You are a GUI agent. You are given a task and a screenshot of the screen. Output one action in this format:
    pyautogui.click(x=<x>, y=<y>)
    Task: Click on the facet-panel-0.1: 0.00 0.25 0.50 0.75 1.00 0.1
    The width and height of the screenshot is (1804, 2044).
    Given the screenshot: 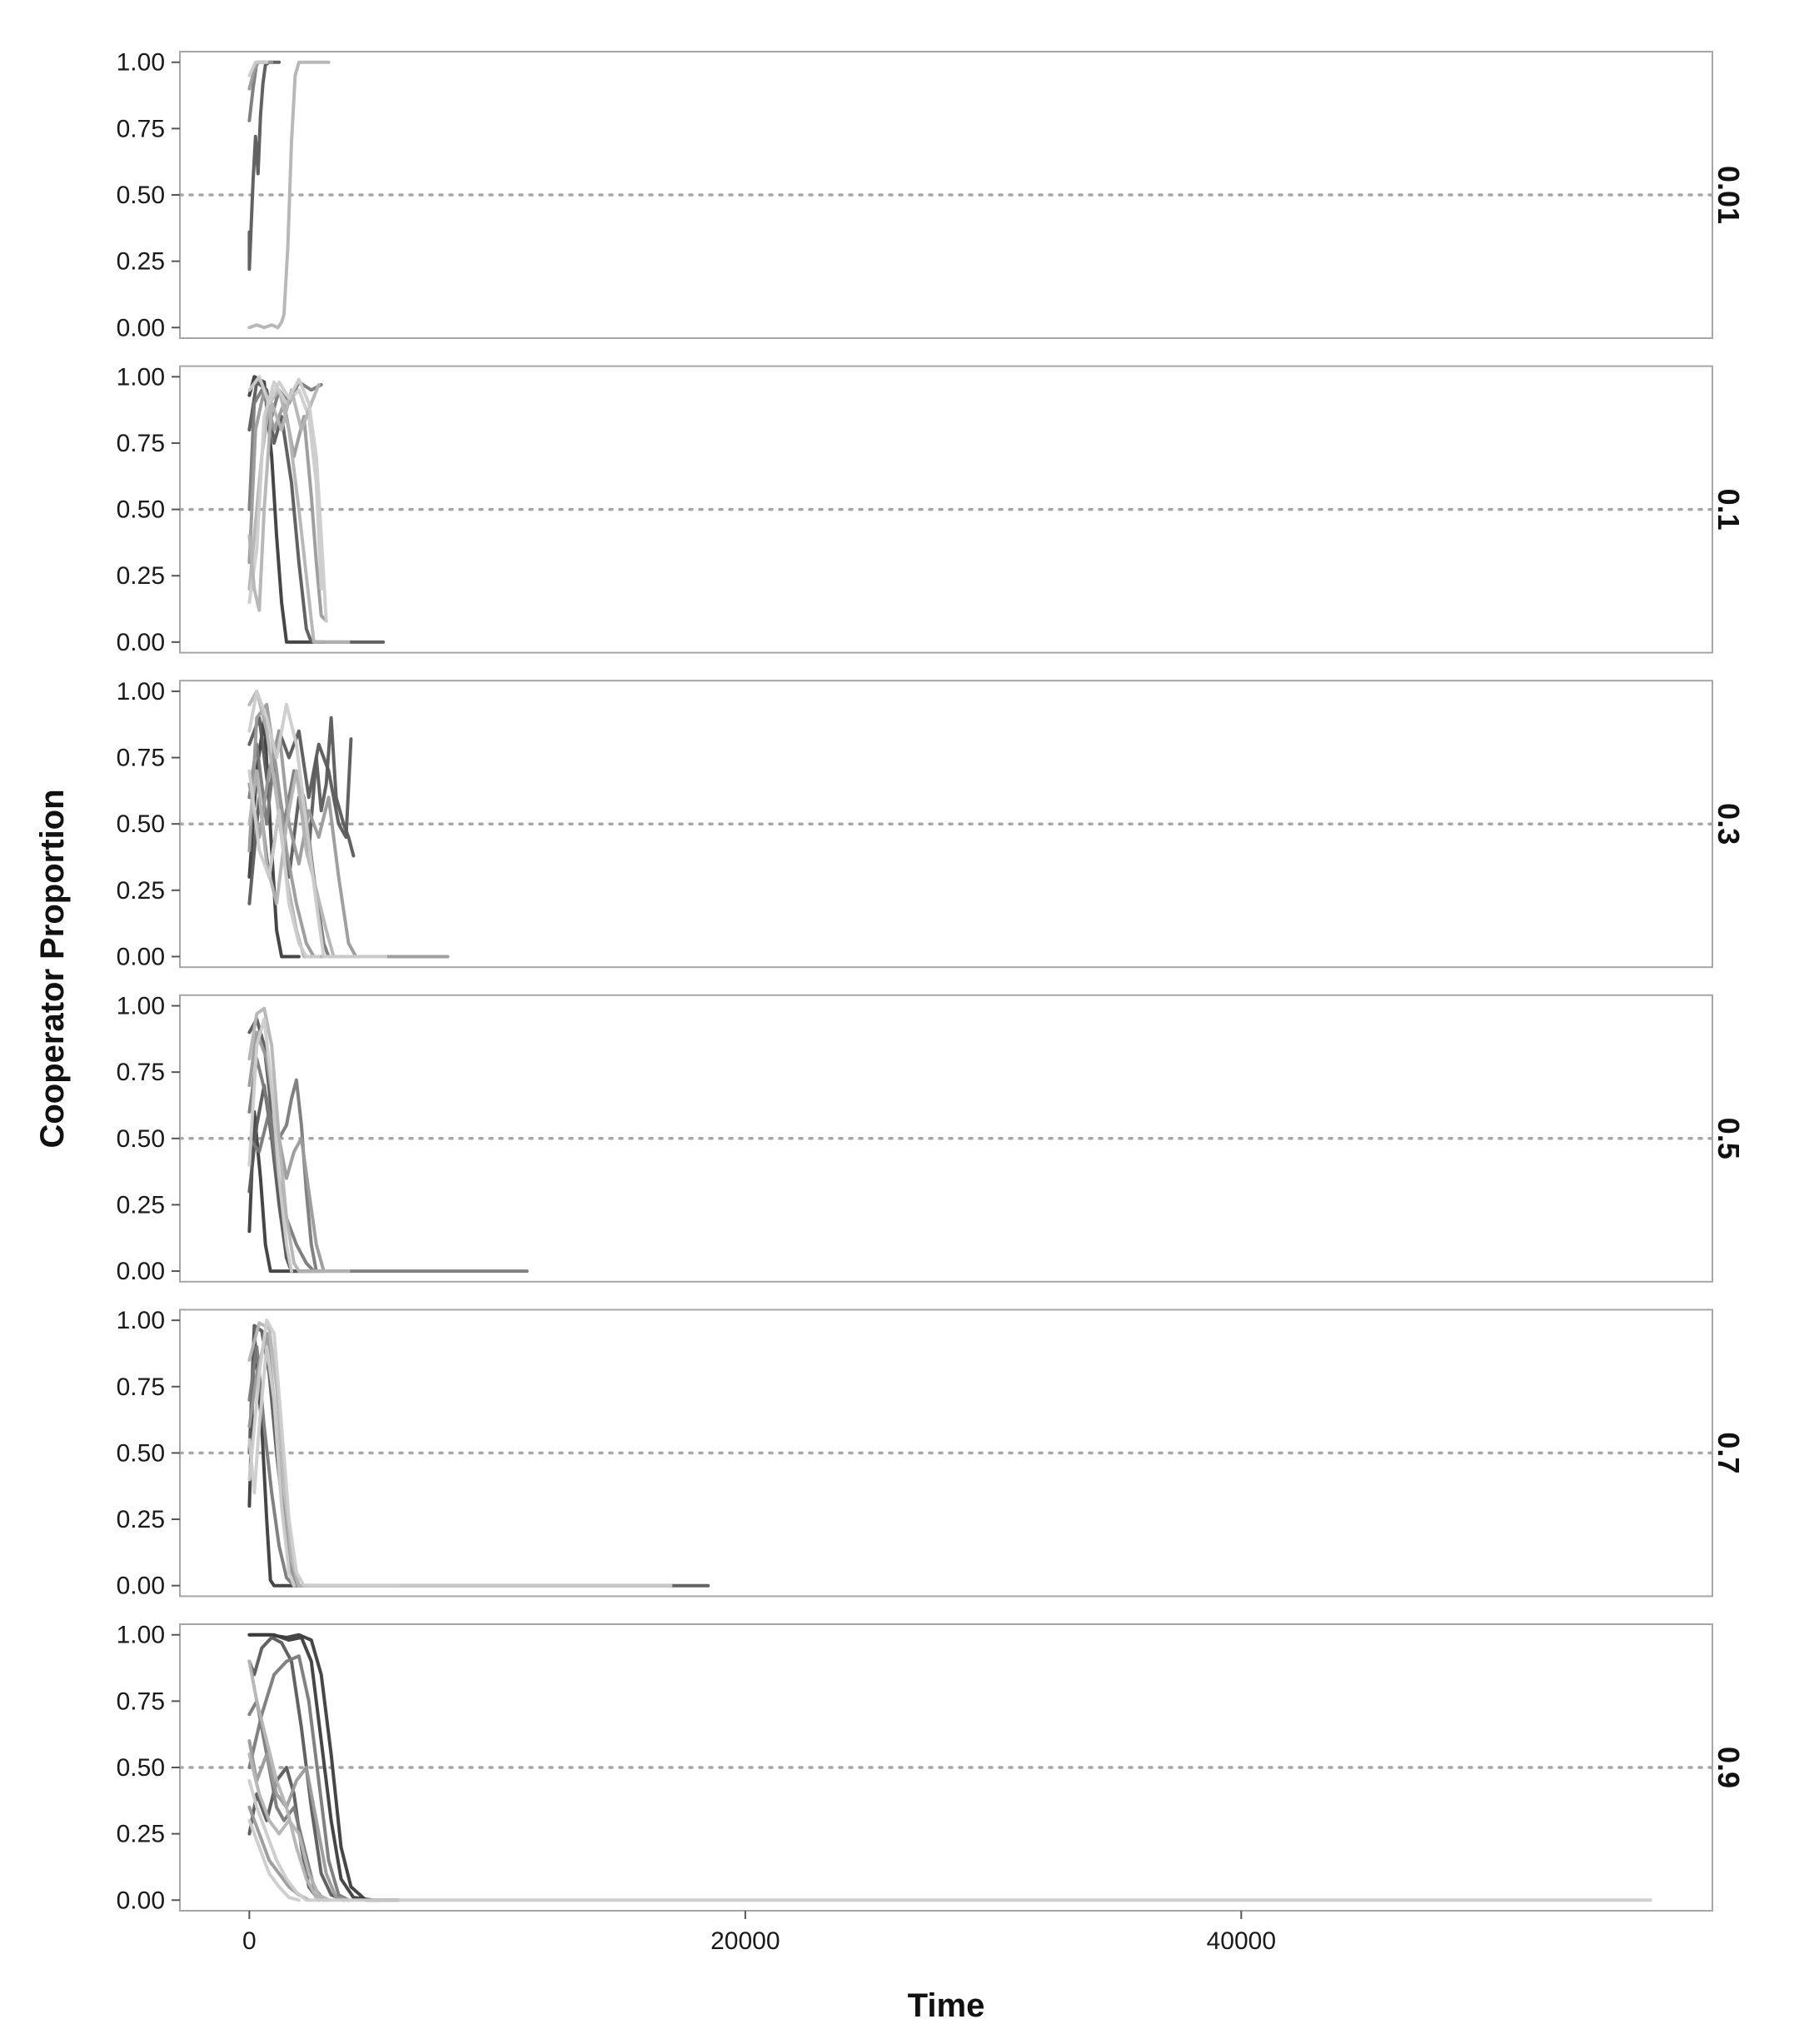 What is the action you would take?
    pyautogui.click(x=932, y=509)
    